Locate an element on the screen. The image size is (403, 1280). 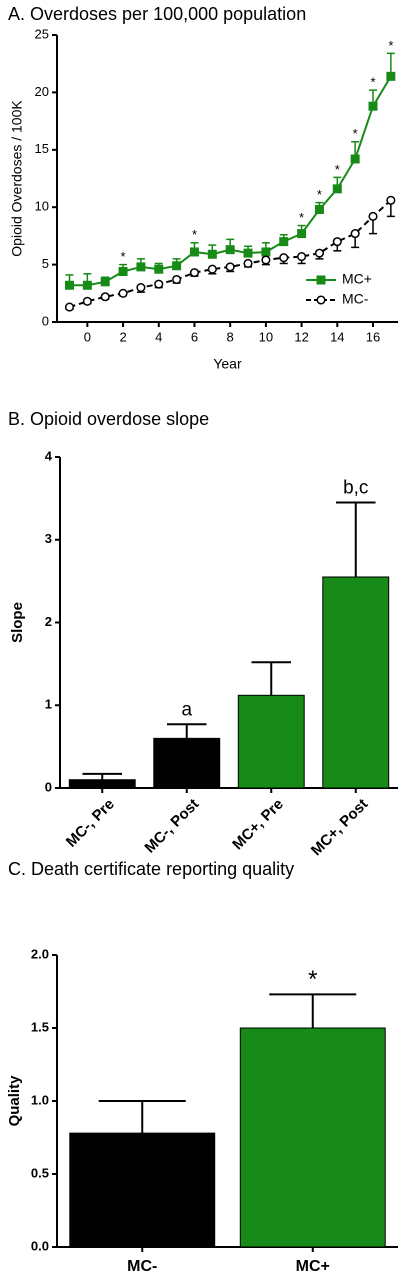
x-tick-label: 8 is located at coordinates (230, 336).